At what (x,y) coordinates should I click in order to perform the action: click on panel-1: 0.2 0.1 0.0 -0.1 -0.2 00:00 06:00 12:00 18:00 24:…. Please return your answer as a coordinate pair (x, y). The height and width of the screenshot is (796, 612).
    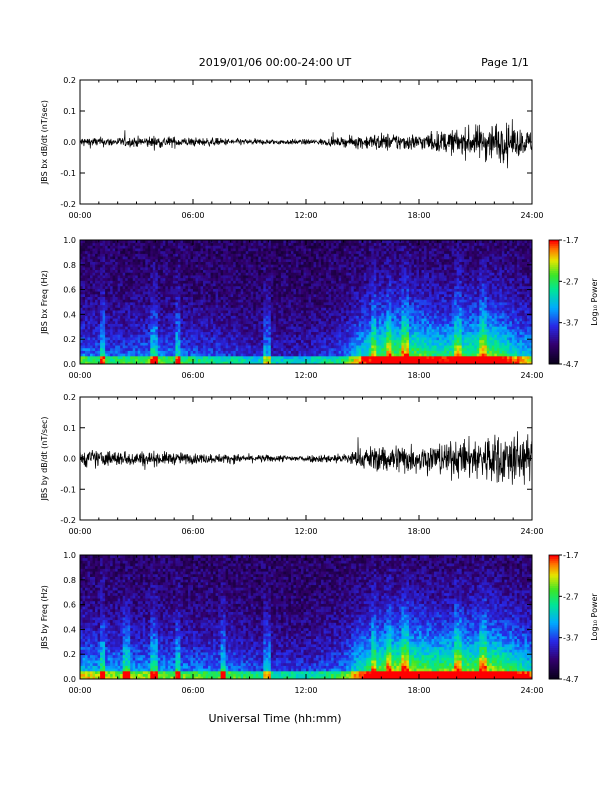
    Looking at the image, I should click on (292, 148).